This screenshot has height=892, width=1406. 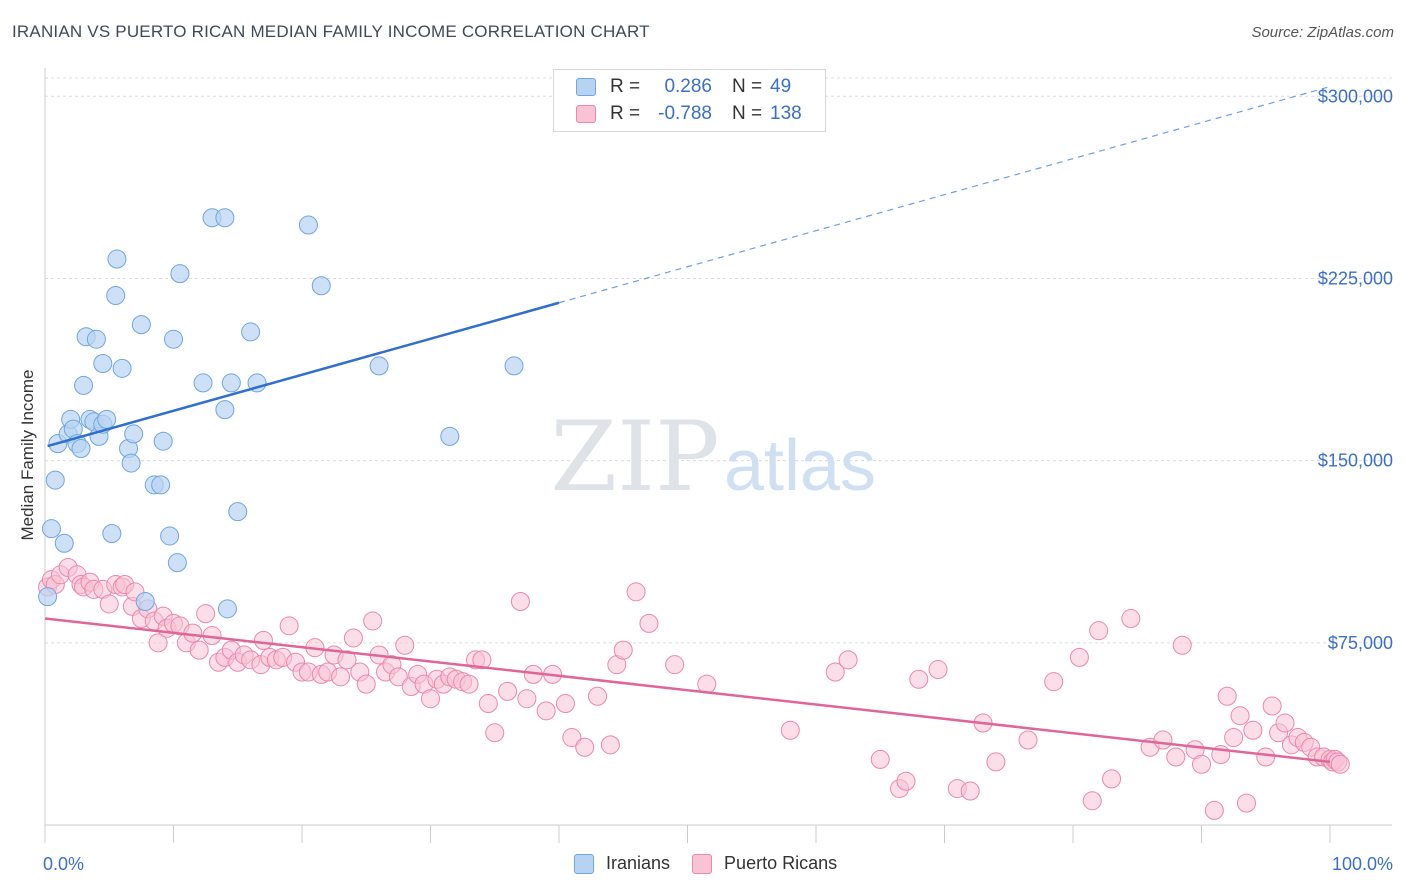 I want to click on legend-row-puerto-ricans: R = -0.788 N = 138, so click(x=689, y=114).